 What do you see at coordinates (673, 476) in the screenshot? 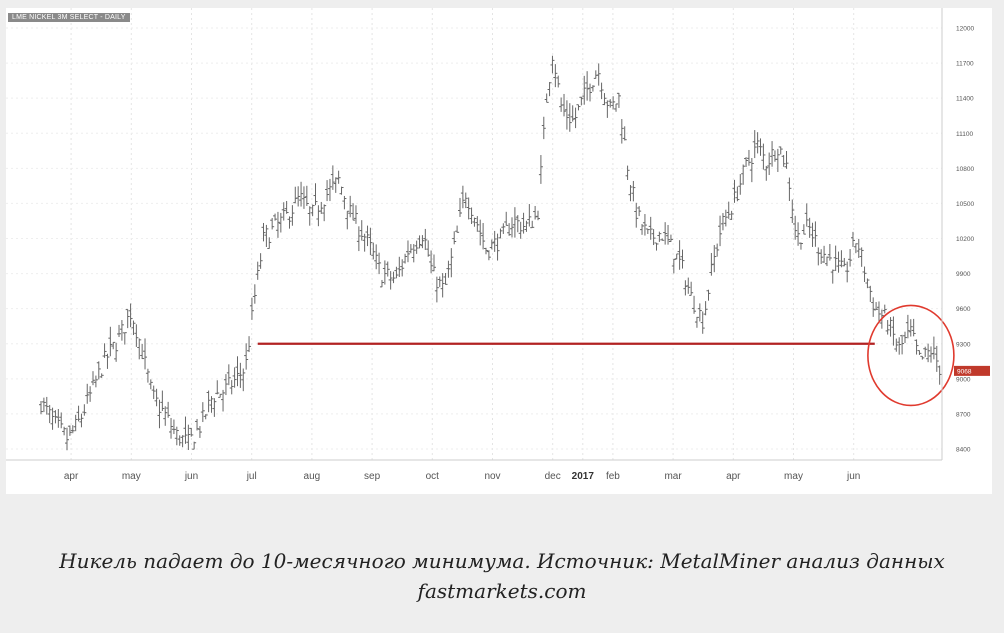
I see `x-tick-label: mar` at bounding box center [673, 476].